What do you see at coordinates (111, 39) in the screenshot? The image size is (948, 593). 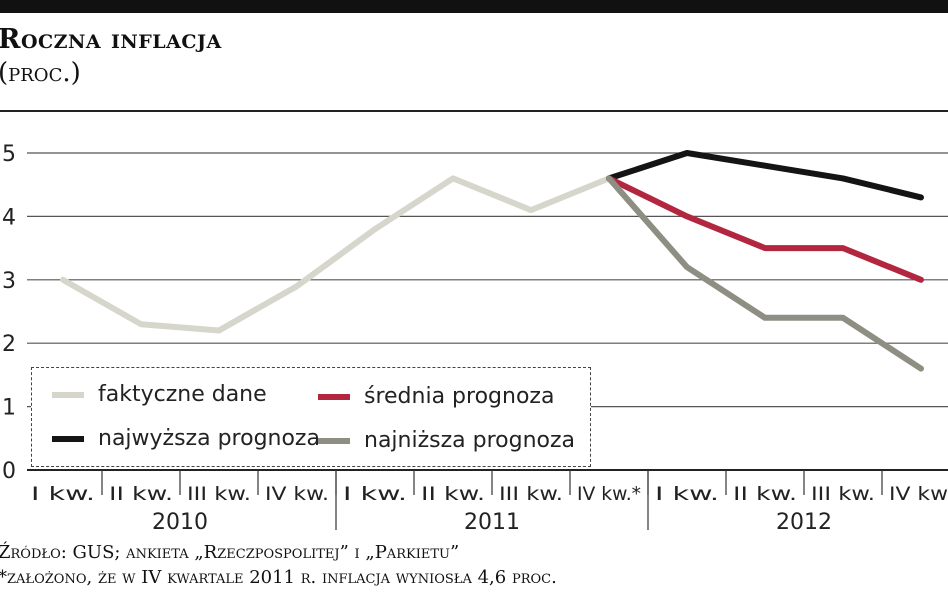 I see `chart-title: Roczna inflacja` at bounding box center [111, 39].